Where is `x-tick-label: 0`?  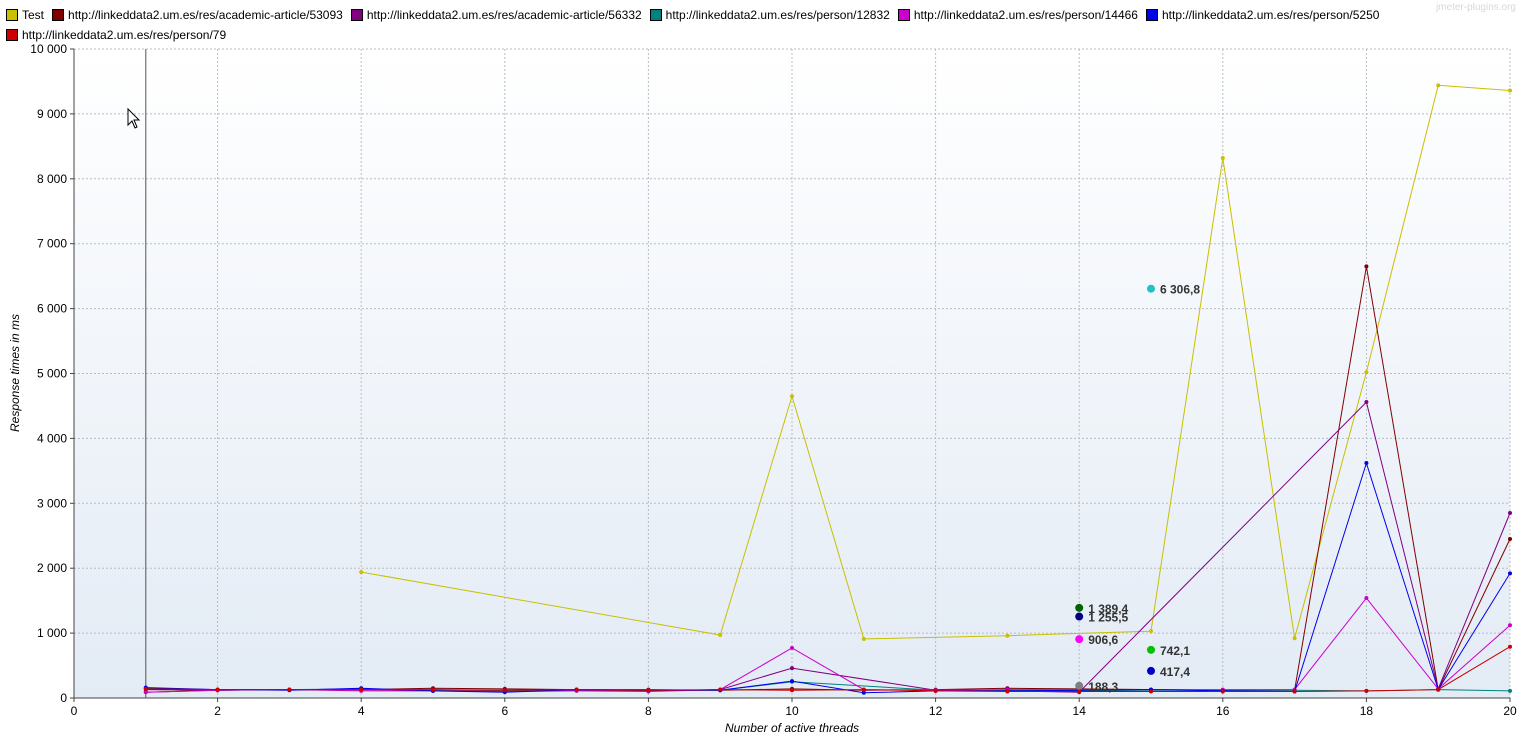 x-tick-label: 0 is located at coordinates (74, 711).